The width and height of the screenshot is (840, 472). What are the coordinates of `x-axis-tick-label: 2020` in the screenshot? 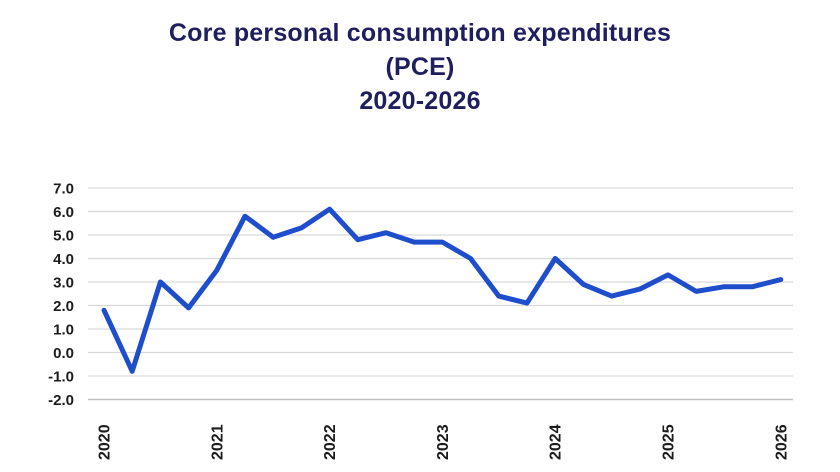 It's located at (105, 442).